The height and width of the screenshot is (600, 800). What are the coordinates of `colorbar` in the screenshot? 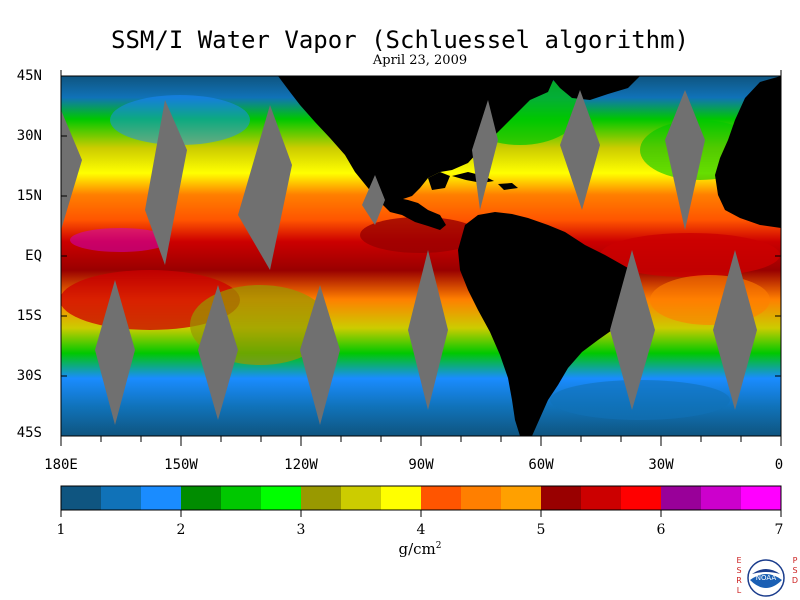 It's located at (421, 498).